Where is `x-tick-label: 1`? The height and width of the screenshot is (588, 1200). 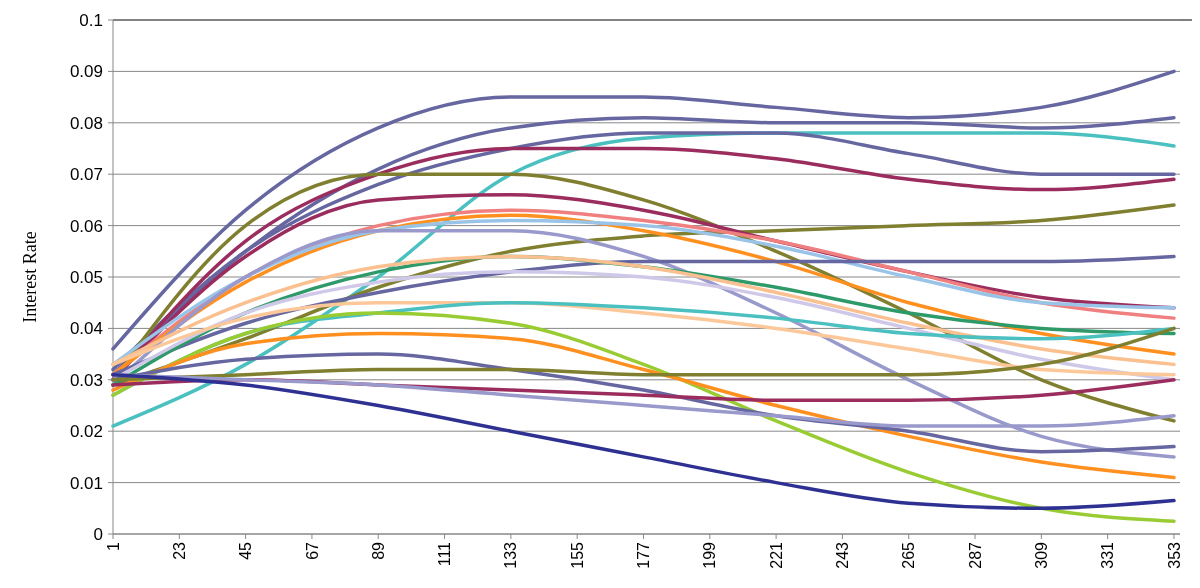
x-tick-label: 1 is located at coordinates (113, 546).